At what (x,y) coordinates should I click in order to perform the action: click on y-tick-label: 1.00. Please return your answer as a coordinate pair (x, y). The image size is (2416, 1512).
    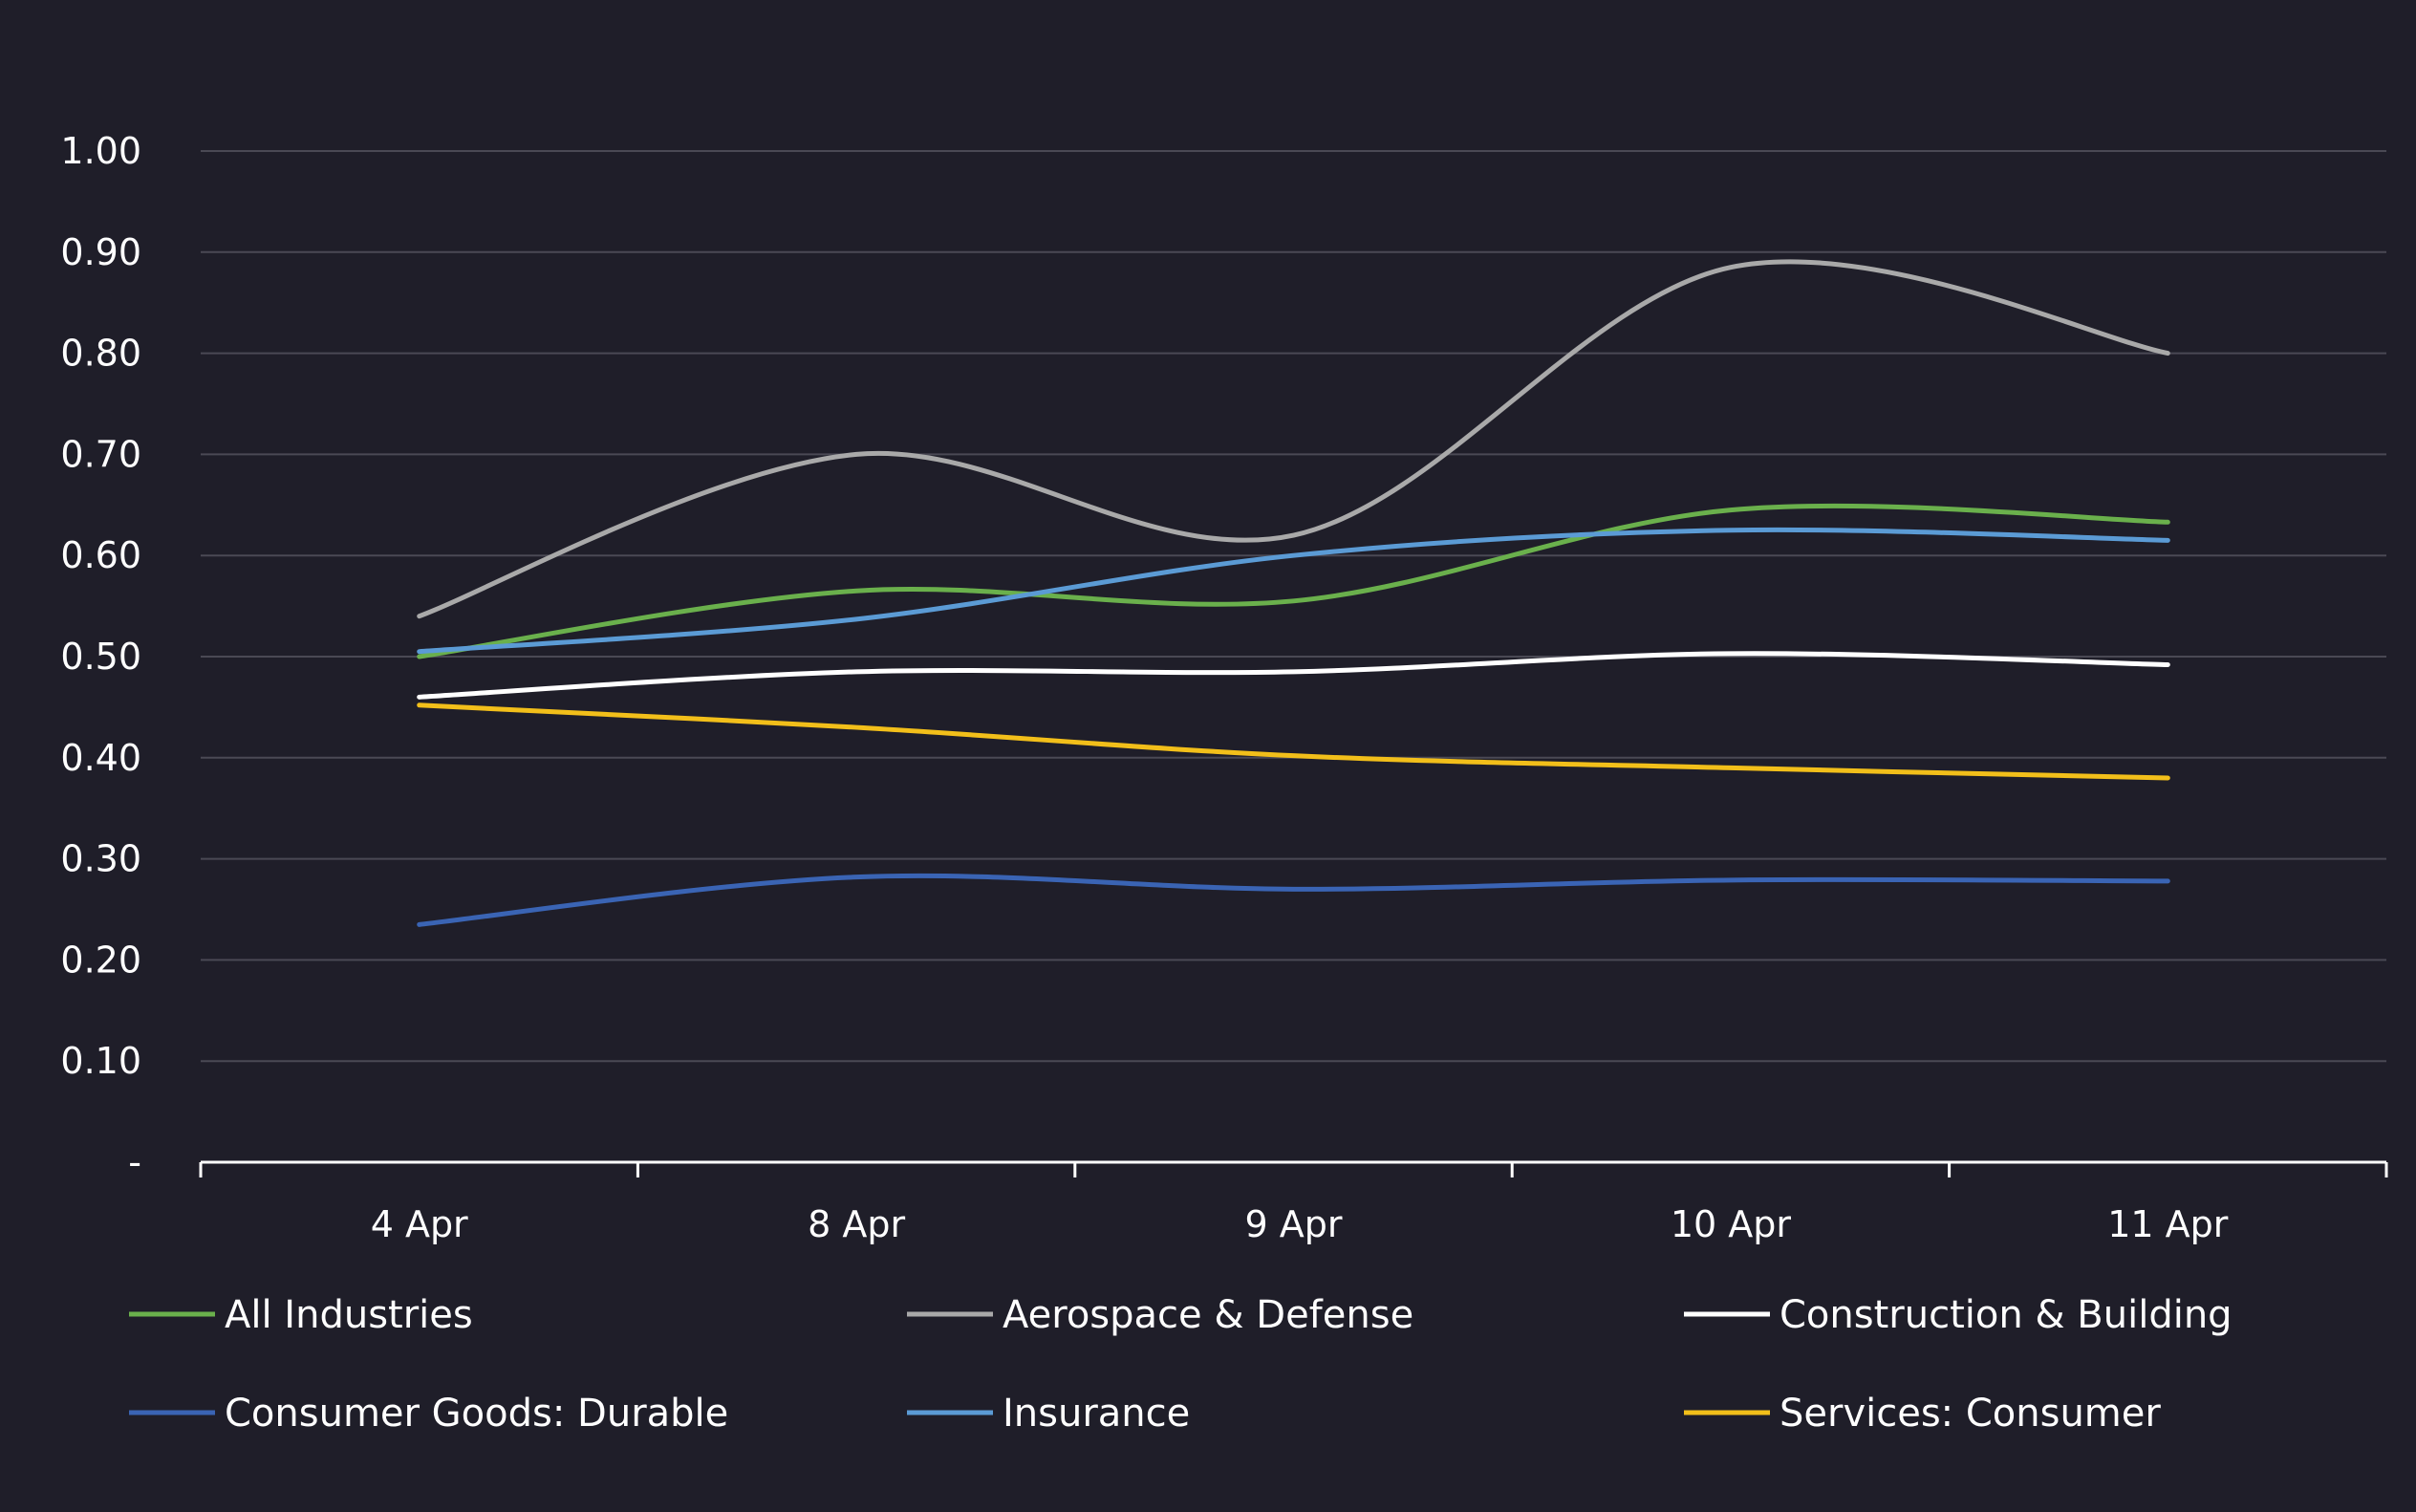
    Looking at the image, I should click on (100, 151).